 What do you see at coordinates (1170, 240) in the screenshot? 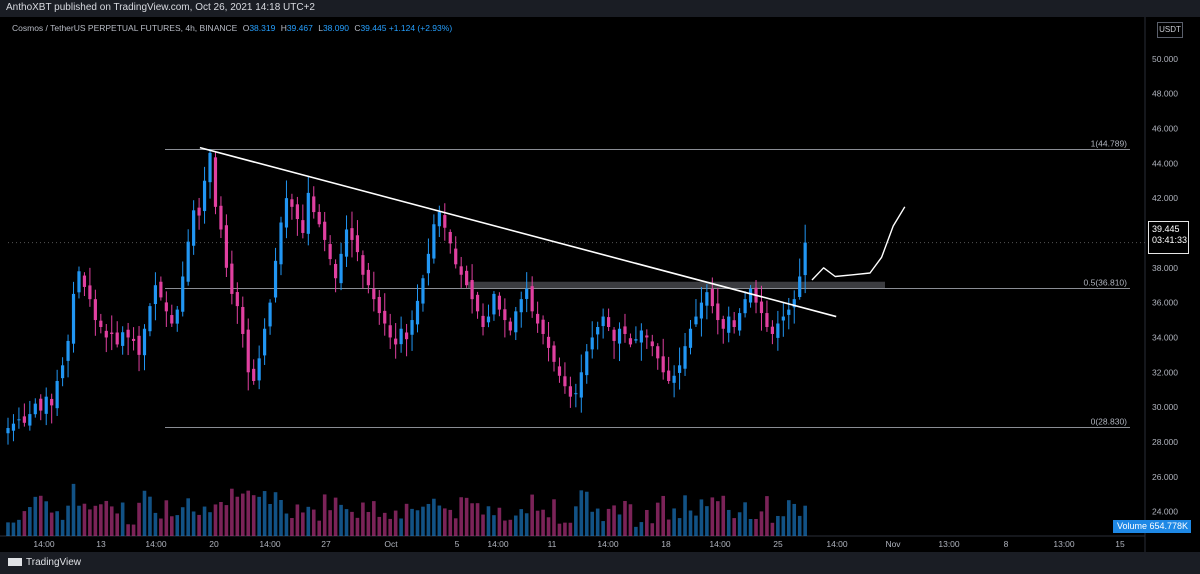
I see `bar-countdown: 03:41:33` at bounding box center [1170, 240].